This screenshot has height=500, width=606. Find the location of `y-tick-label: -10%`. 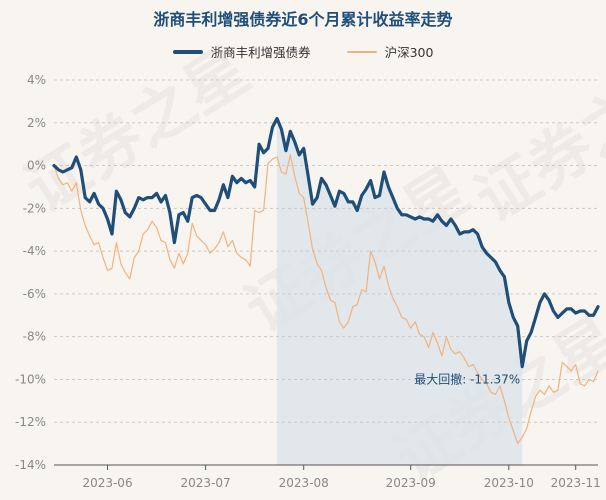

y-tick-label: -10% is located at coordinates (30, 379).